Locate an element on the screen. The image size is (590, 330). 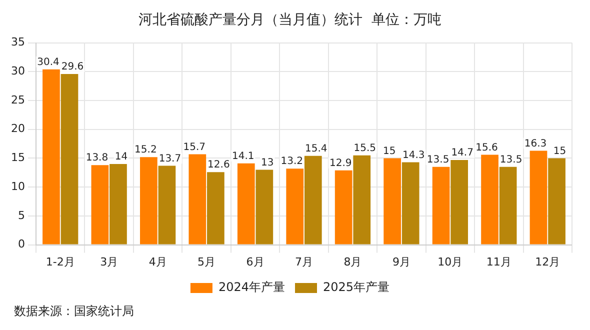
data-label: 29.6 is located at coordinates (72, 67).